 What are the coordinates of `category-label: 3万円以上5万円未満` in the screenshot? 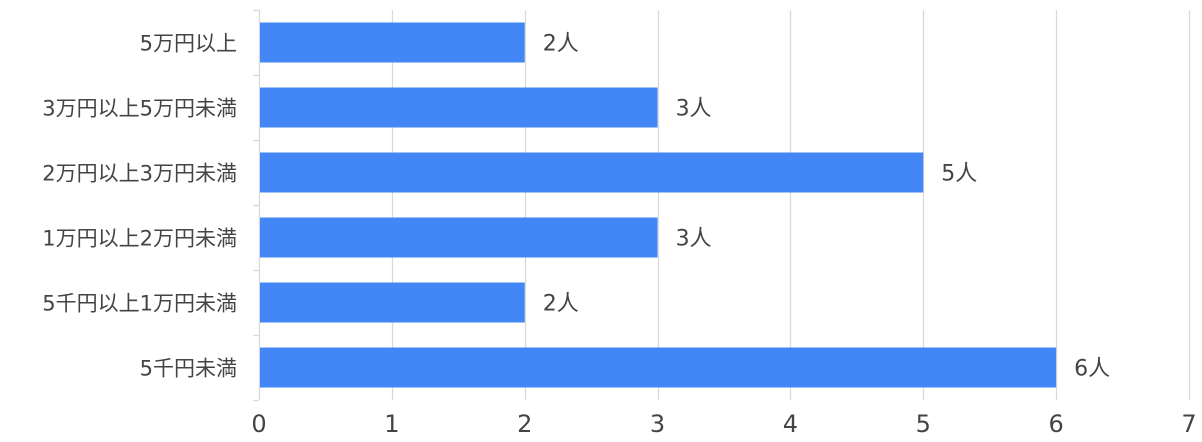 It's located at (139, 109).